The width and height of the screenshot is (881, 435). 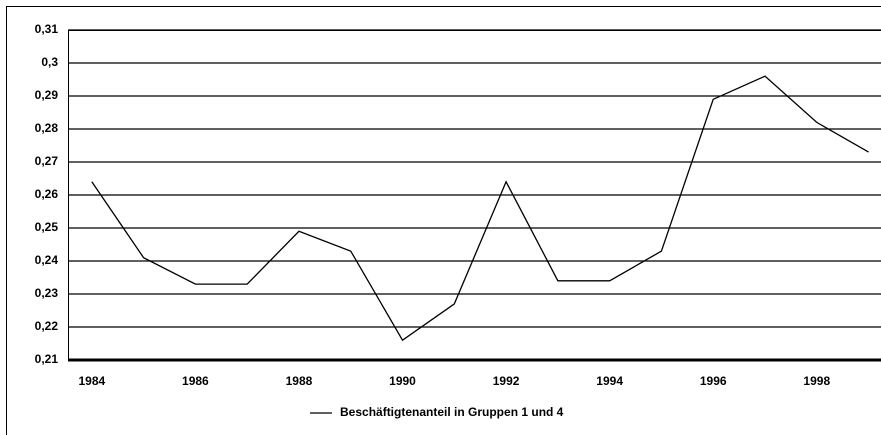 I want to click on x-tick-label: 1992, so click(x=506, y=381).